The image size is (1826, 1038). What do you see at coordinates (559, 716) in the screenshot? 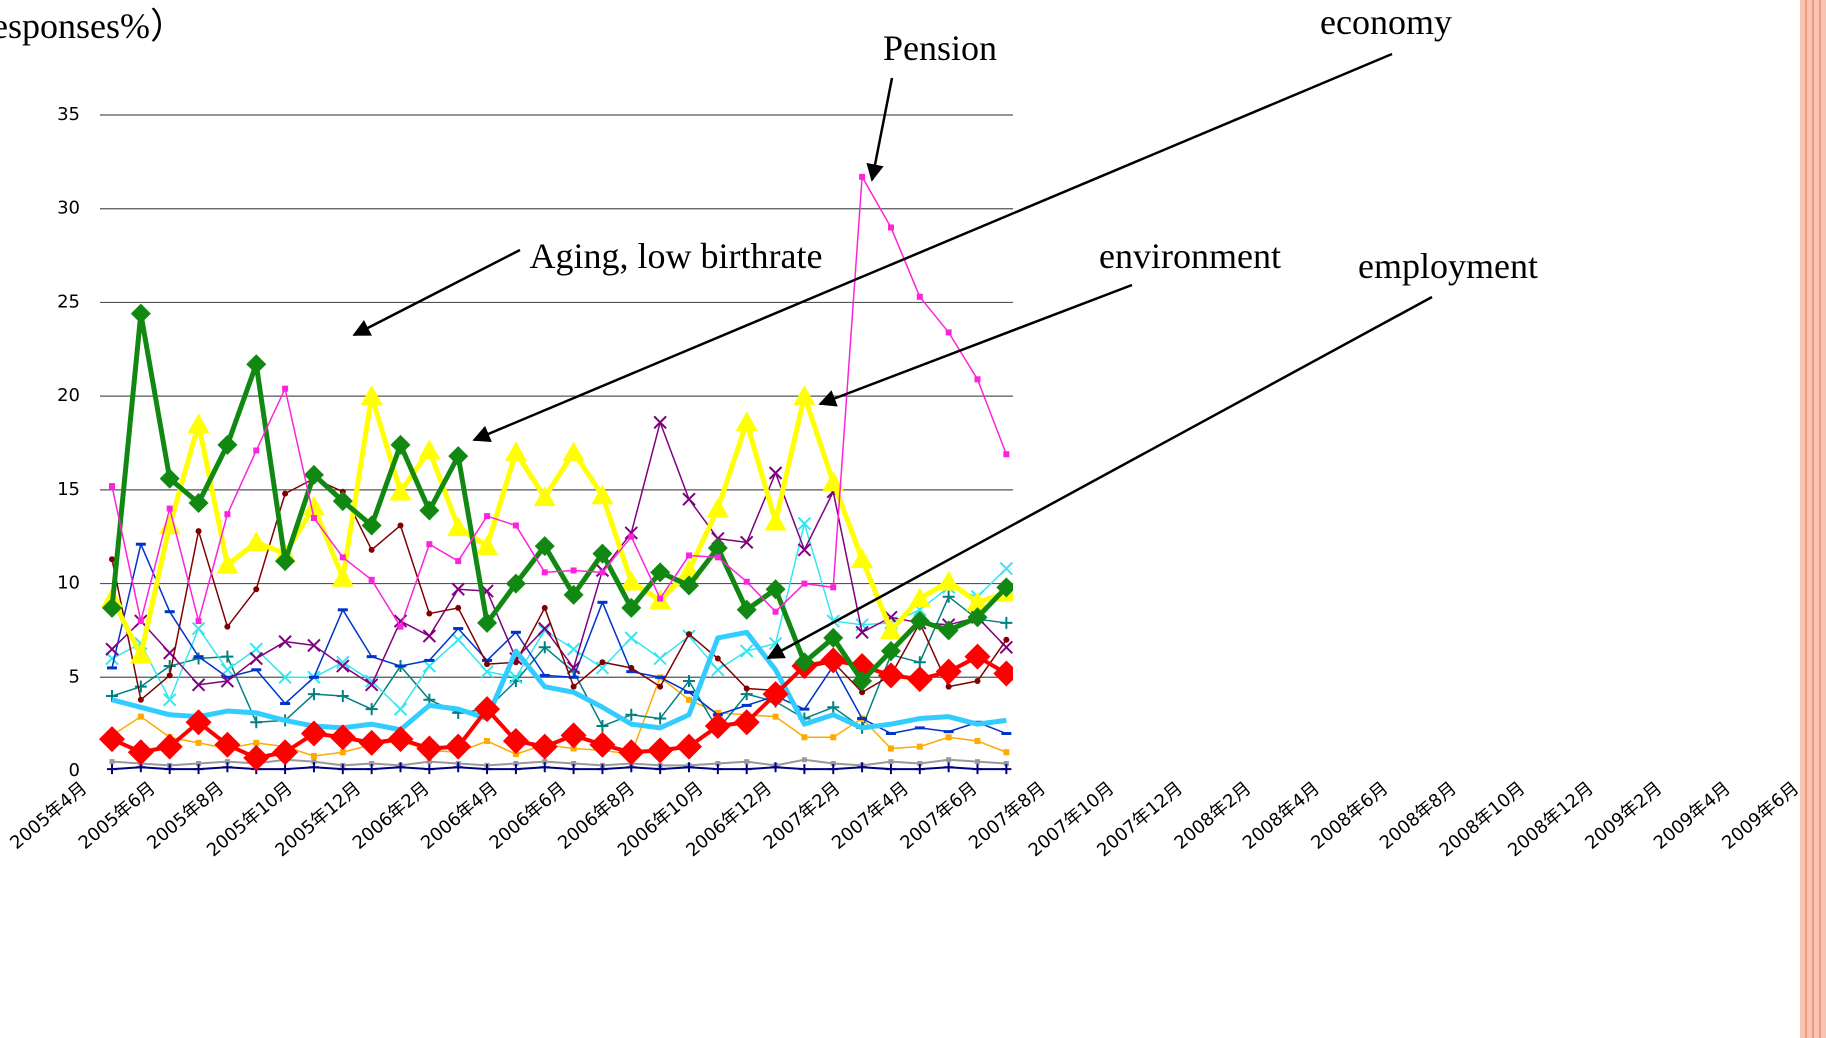
I see `series-line` at bounding box center [559, 716].